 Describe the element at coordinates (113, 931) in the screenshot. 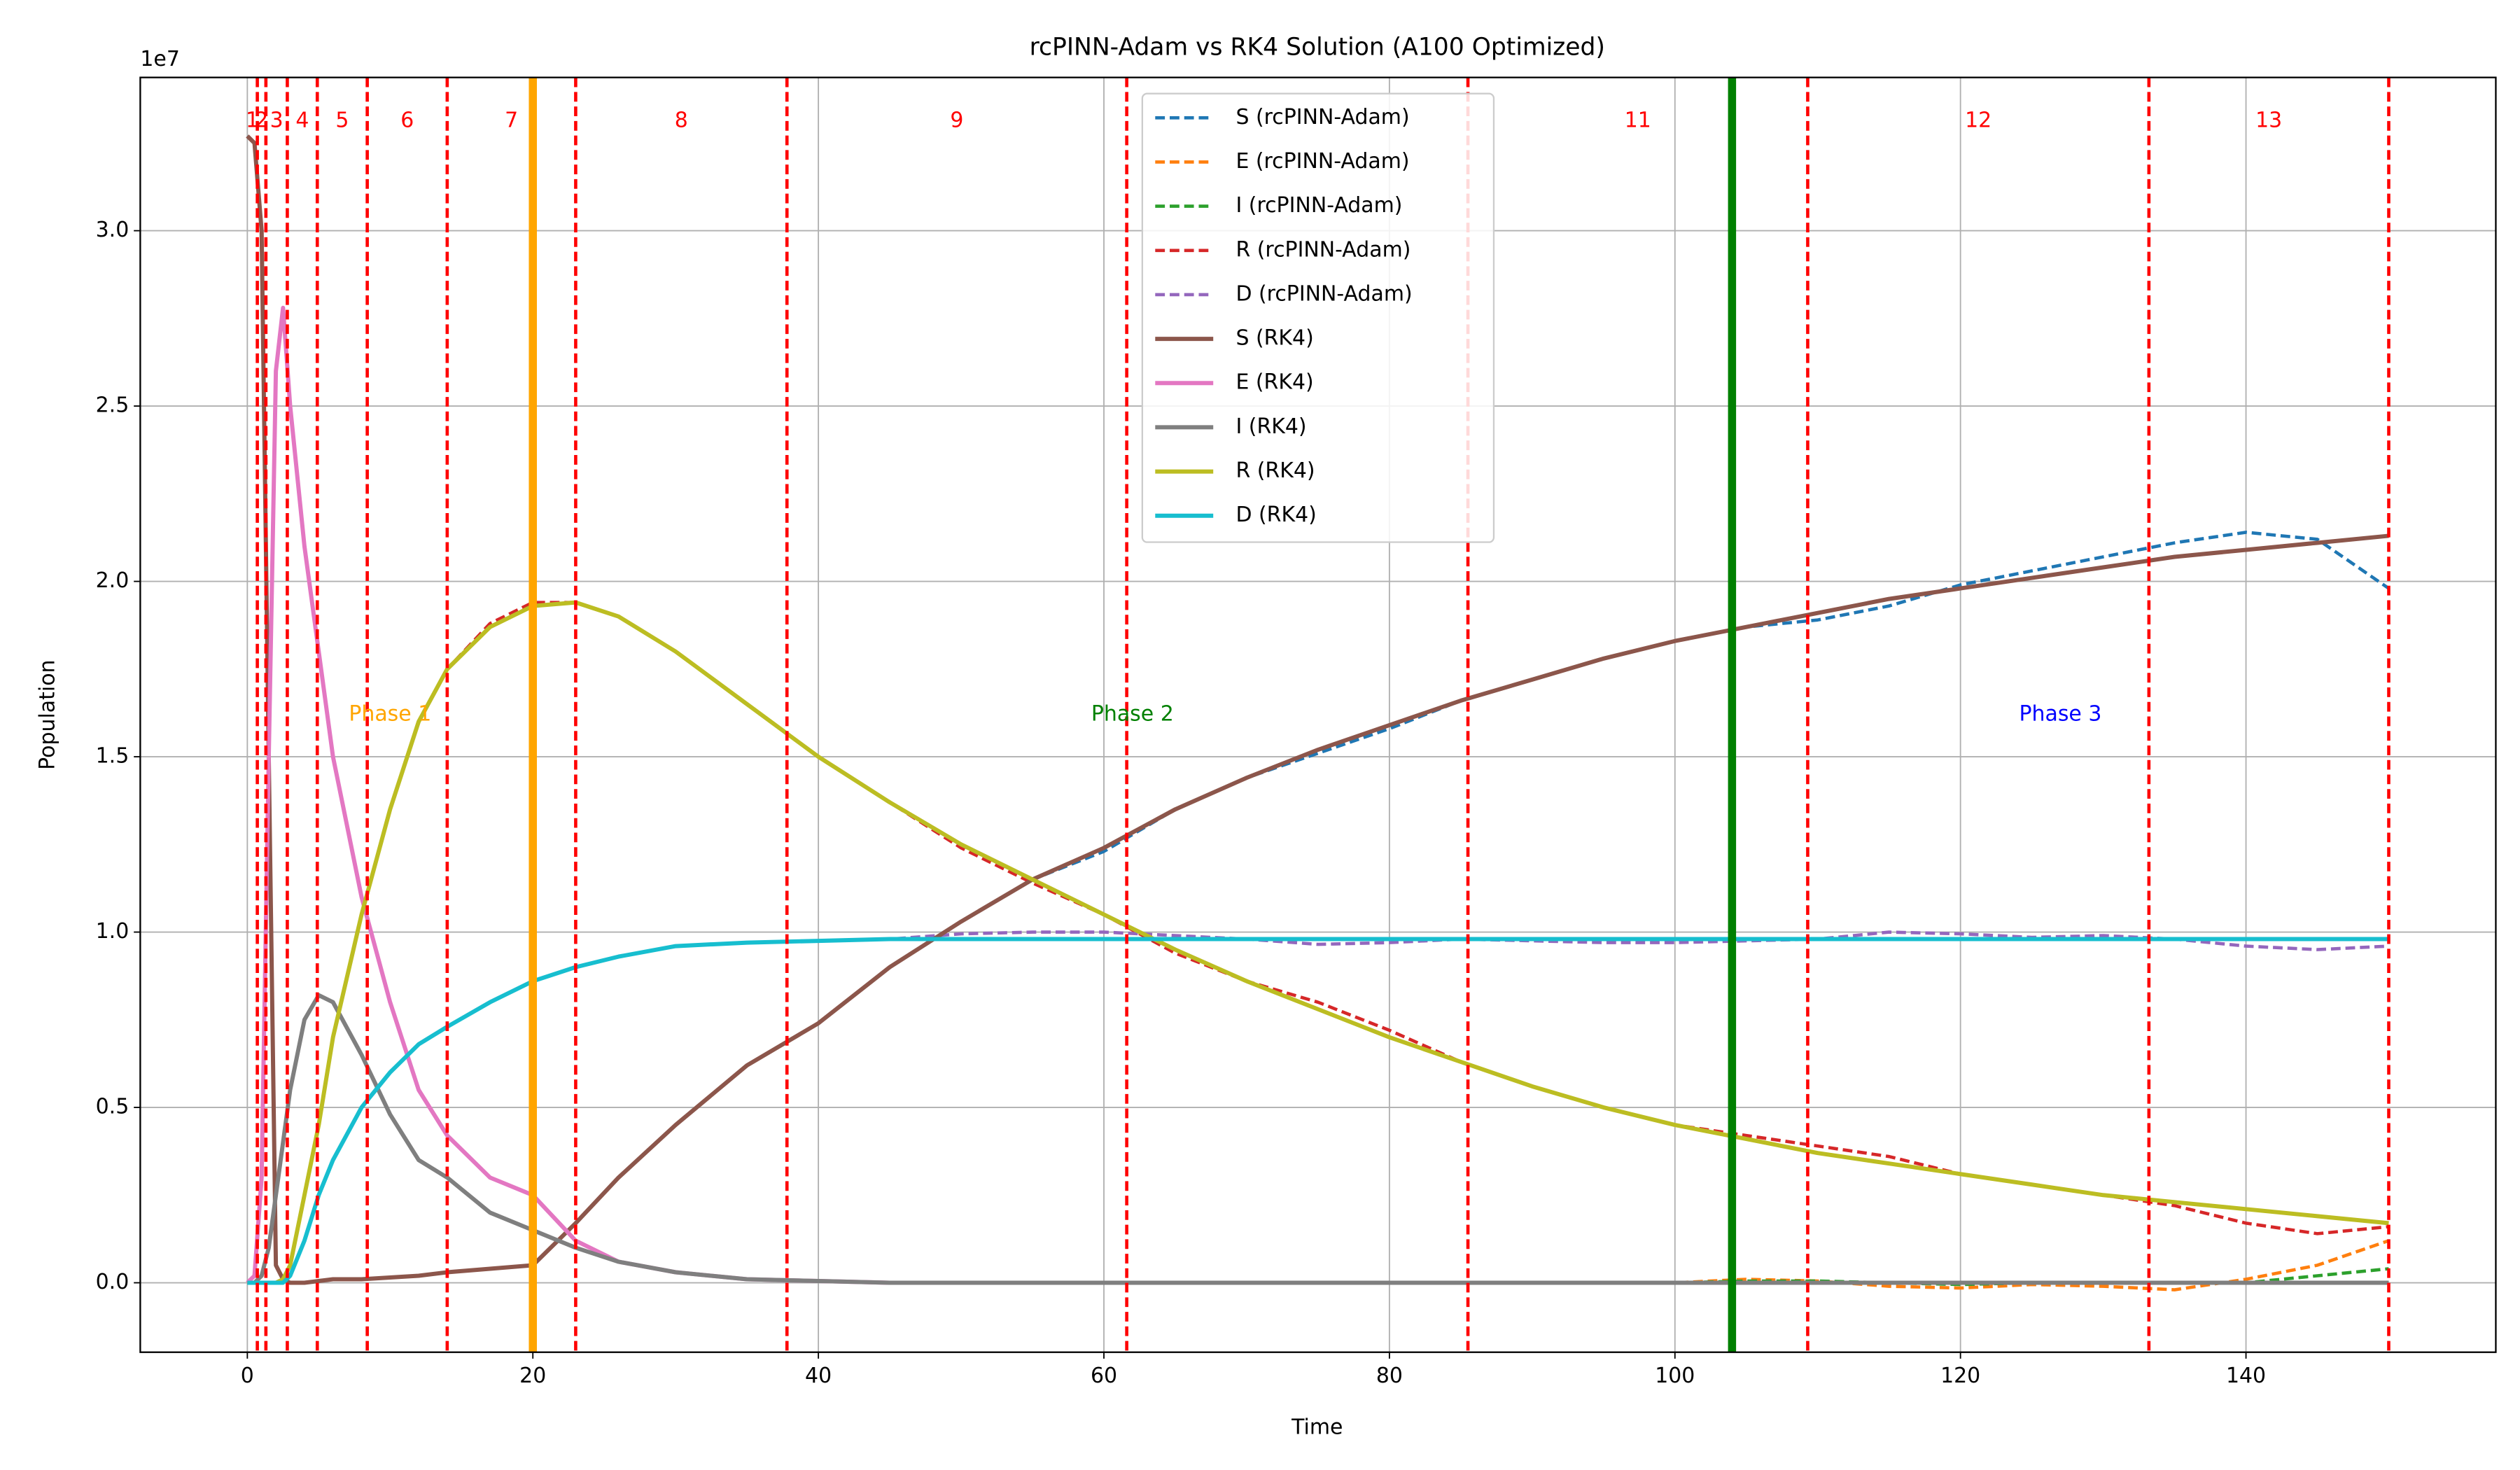

I see `y-tick-label: 1.0` at that location.